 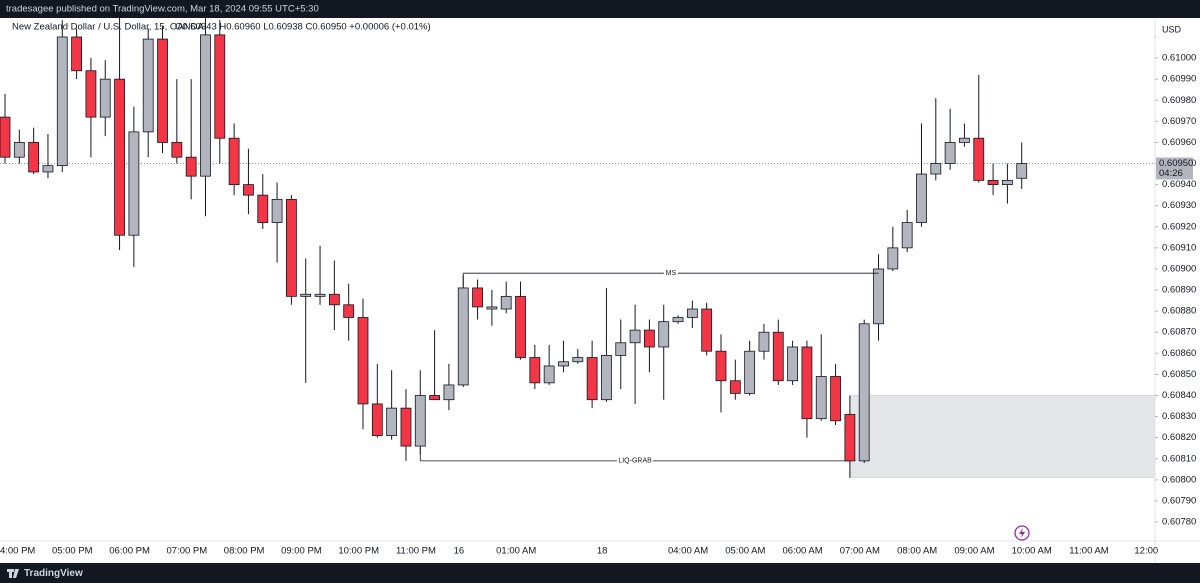 What do you see at coordinates (745, 551) in the screenshot?
I see `x-tick-label: 05:00 AM` at bounding box center [745, 551].